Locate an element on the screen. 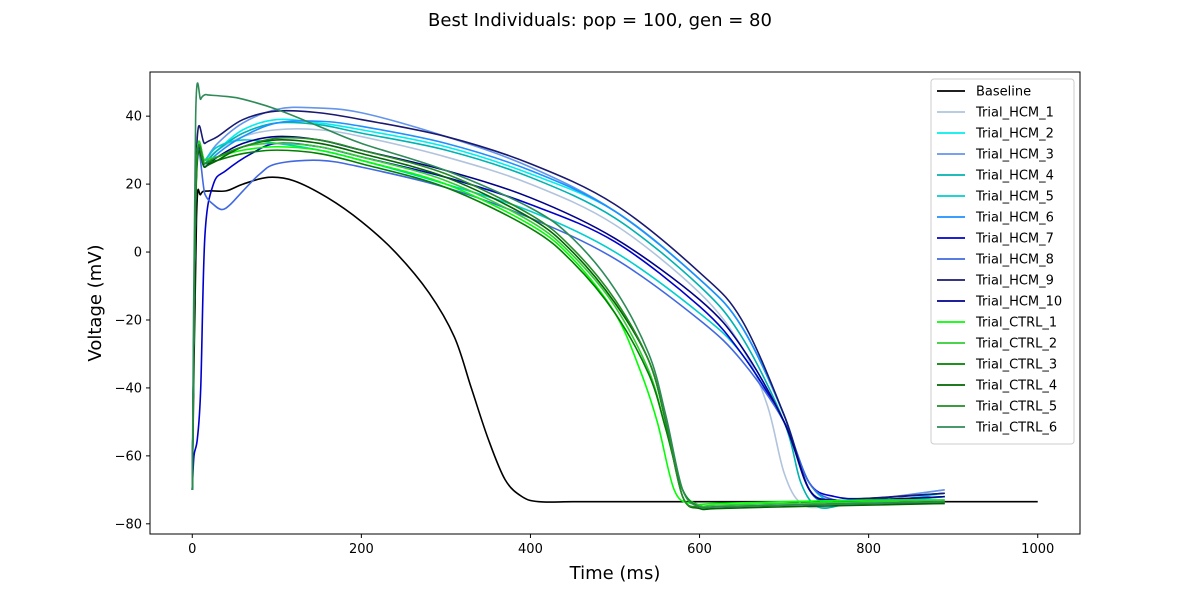  legend-item: Baseline is located at coordinates (984, 92).